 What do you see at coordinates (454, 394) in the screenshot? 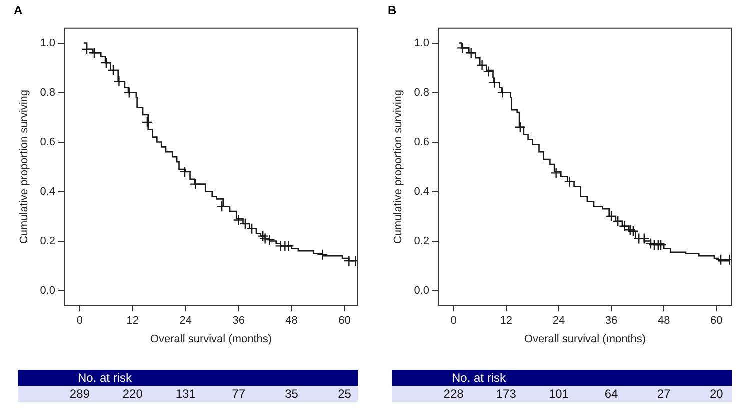
I see `text: 228` at bounding box center [454, 394].